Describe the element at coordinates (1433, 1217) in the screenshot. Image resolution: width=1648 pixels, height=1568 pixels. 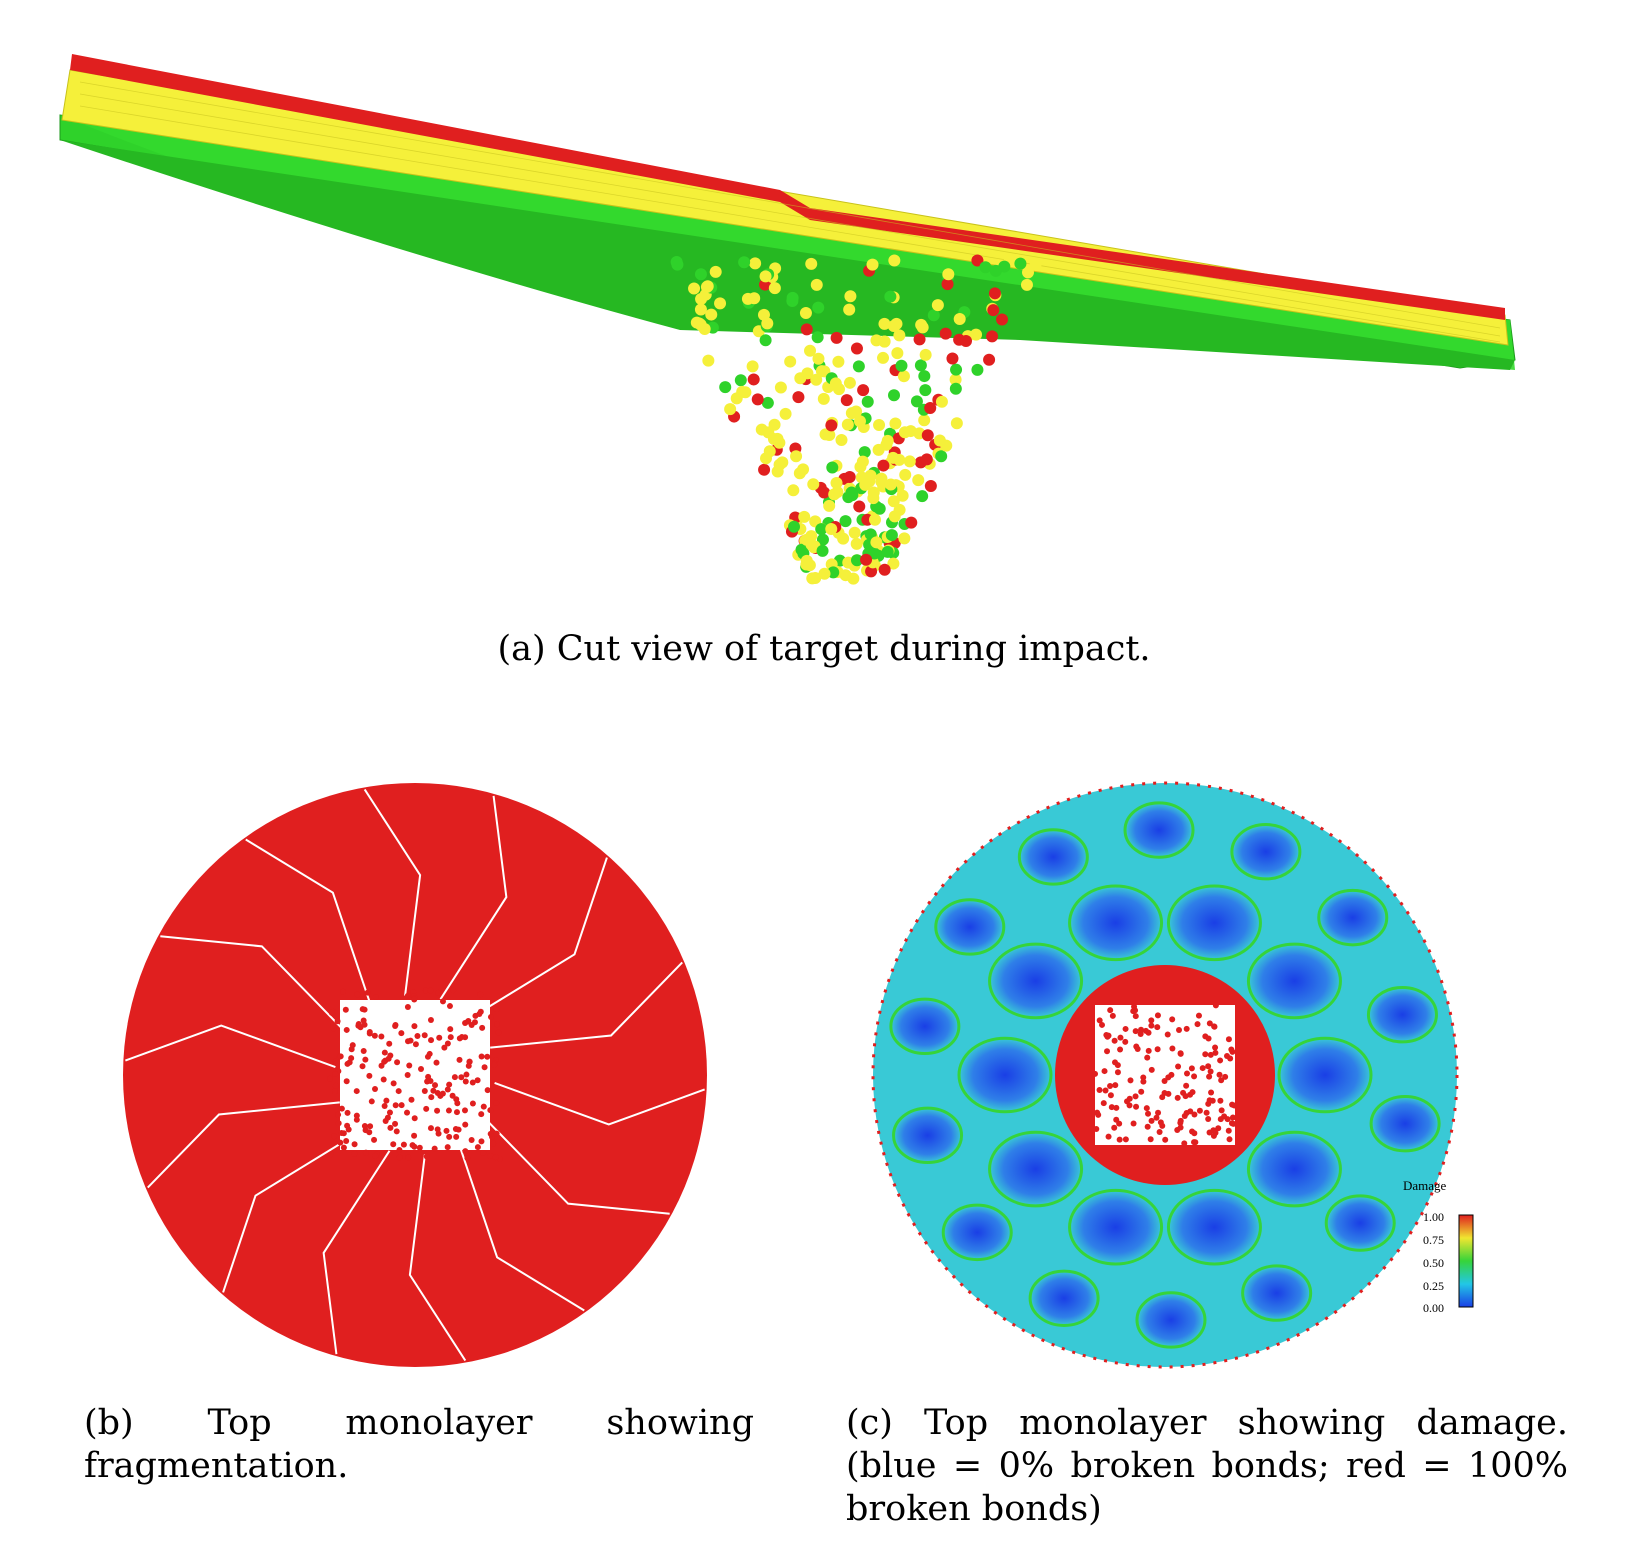
I see `colorbar-tick-1: 1.00` at that location.